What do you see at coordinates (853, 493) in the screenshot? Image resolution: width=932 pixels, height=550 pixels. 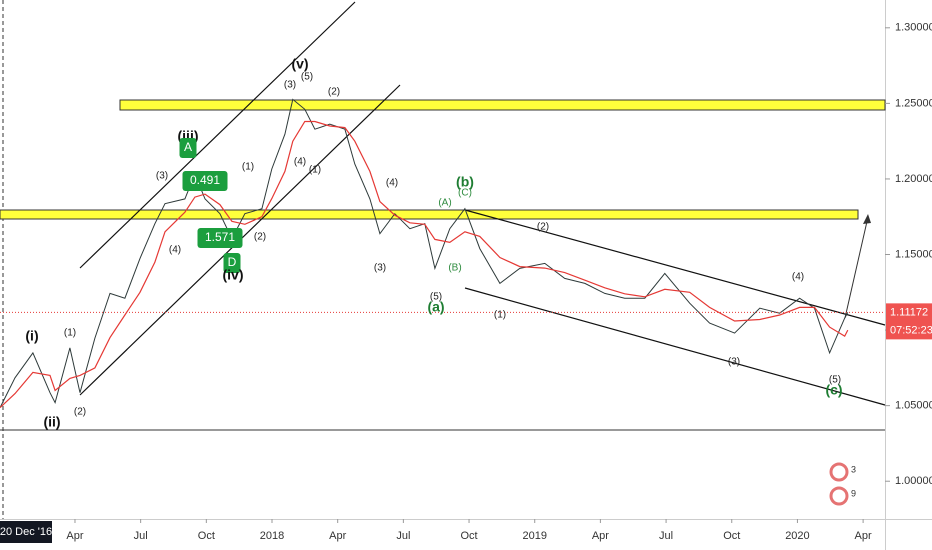 I see `badge-count: 9` at bounding box center [853, 493].